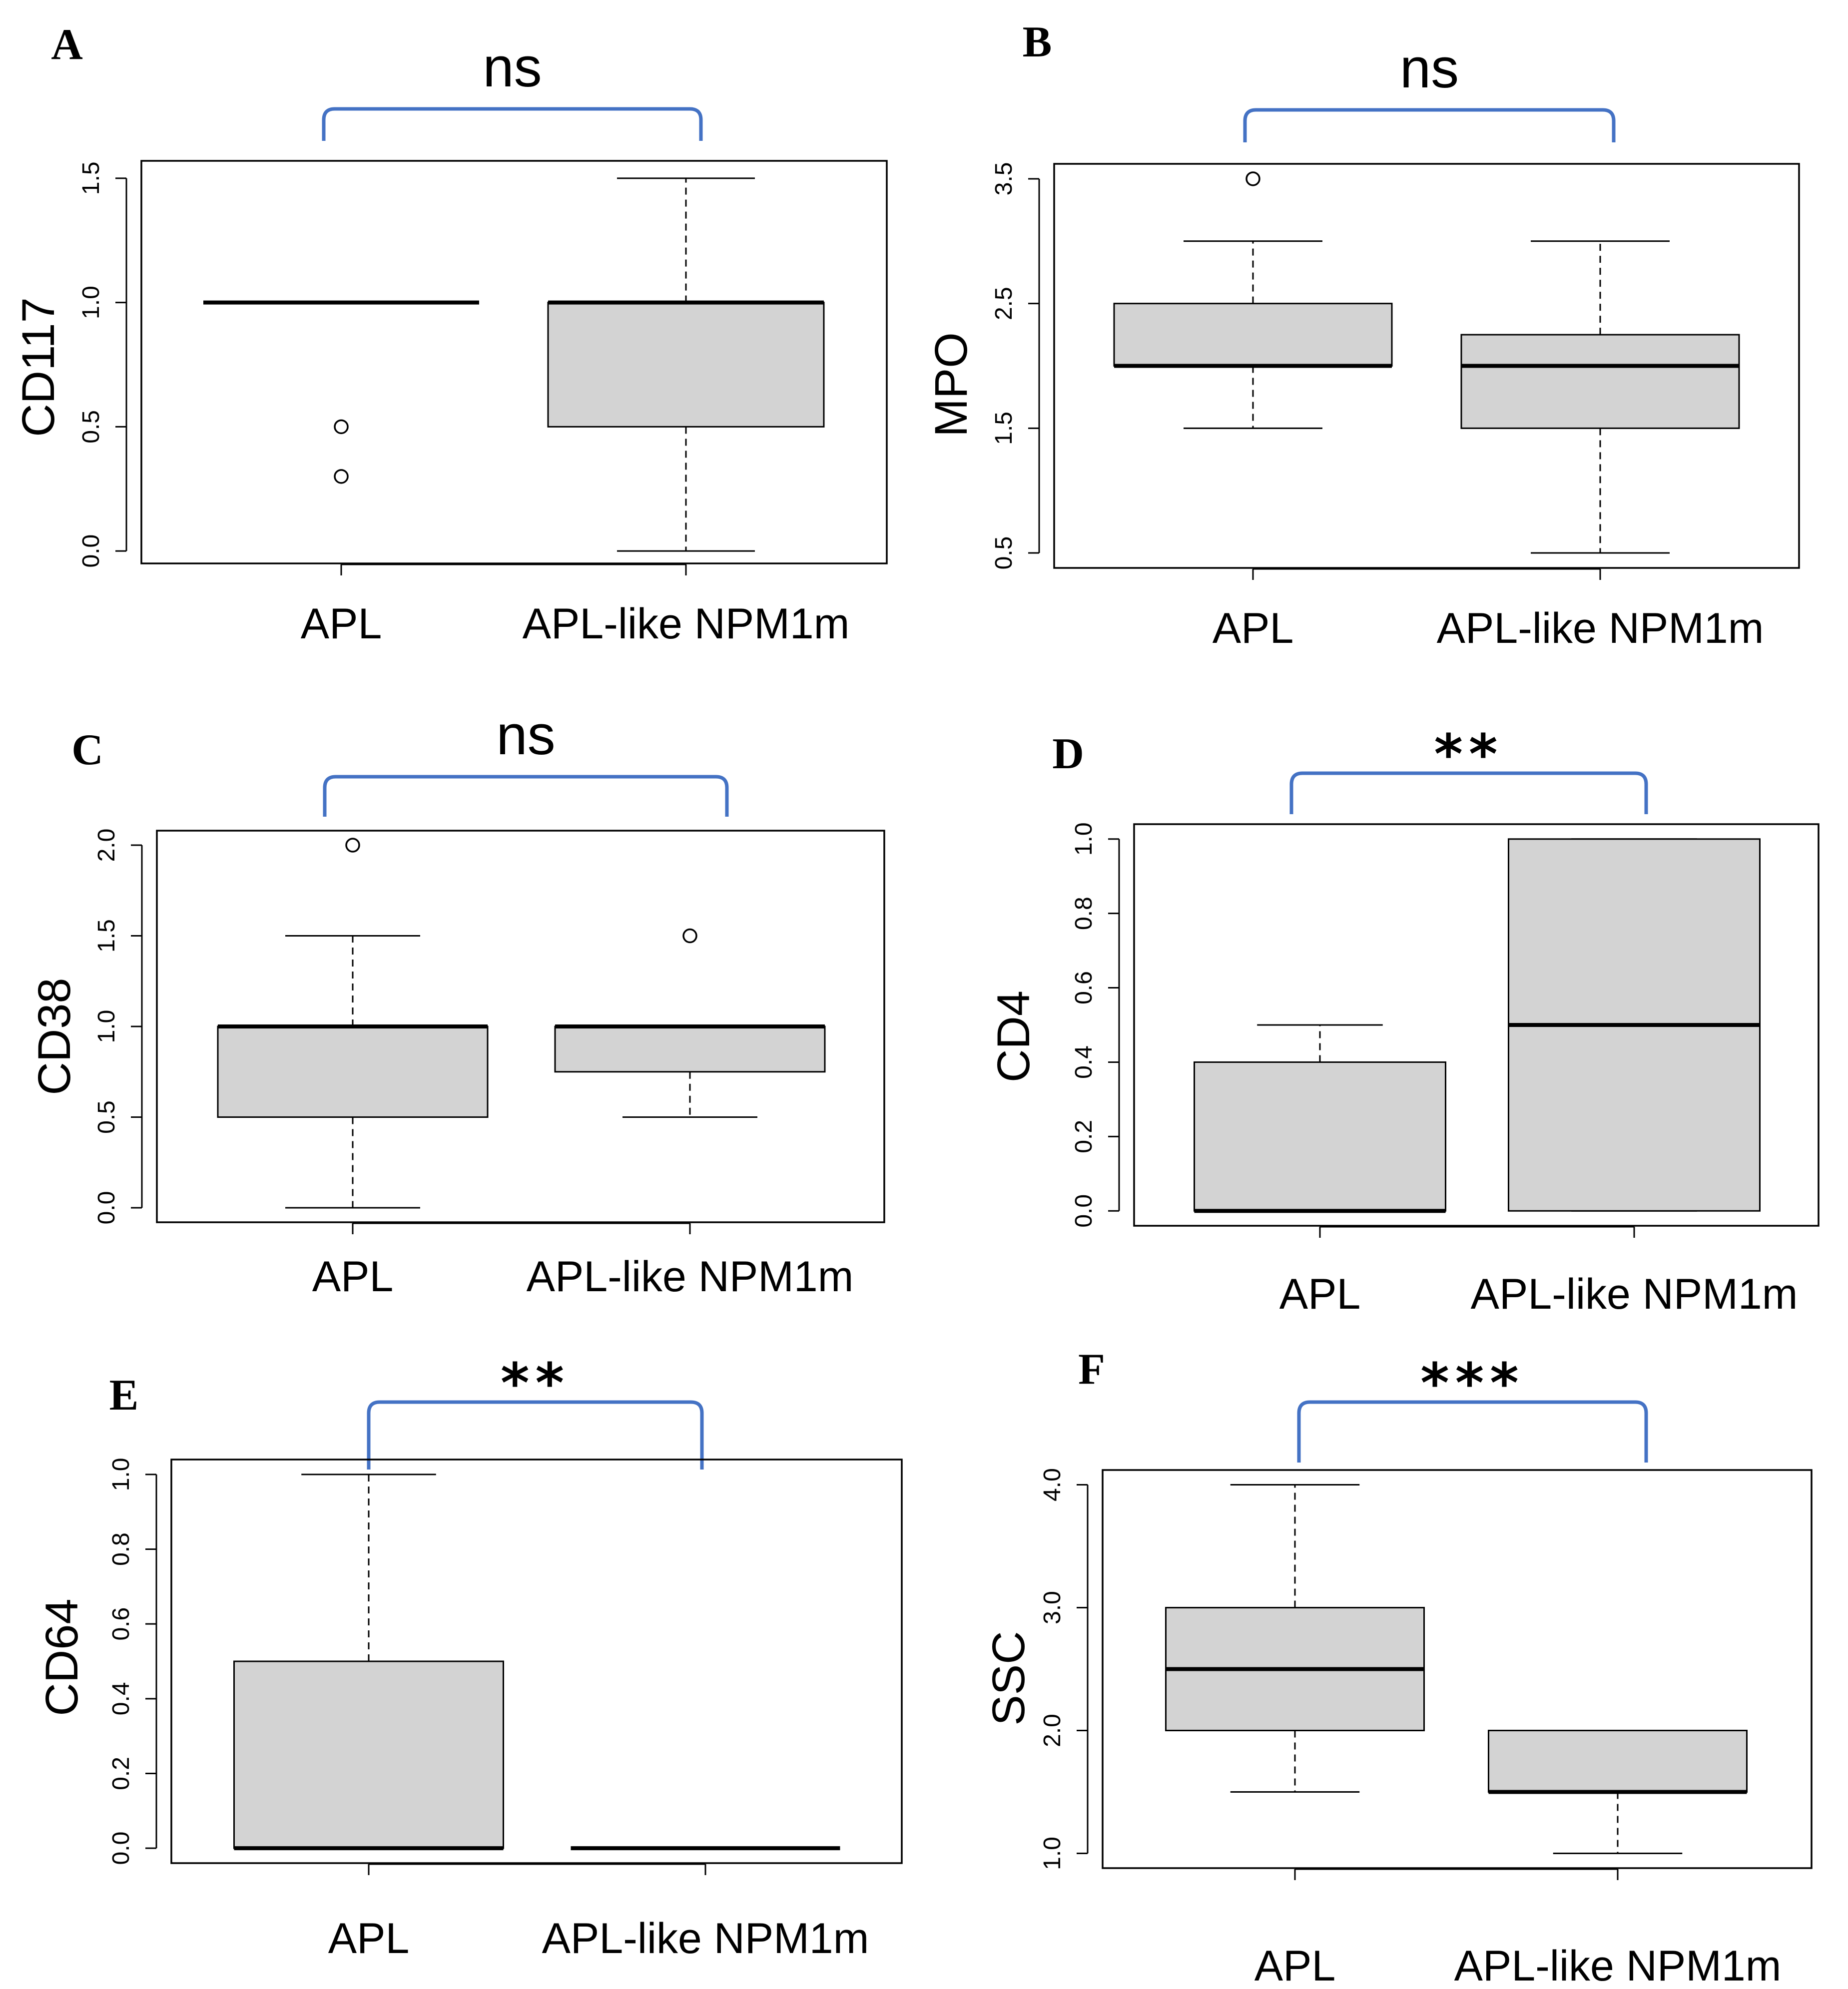 The height and width of the screenshot is (1989, 1848). I want to click on y-tick-label: 2.5, so click(1004, 303).